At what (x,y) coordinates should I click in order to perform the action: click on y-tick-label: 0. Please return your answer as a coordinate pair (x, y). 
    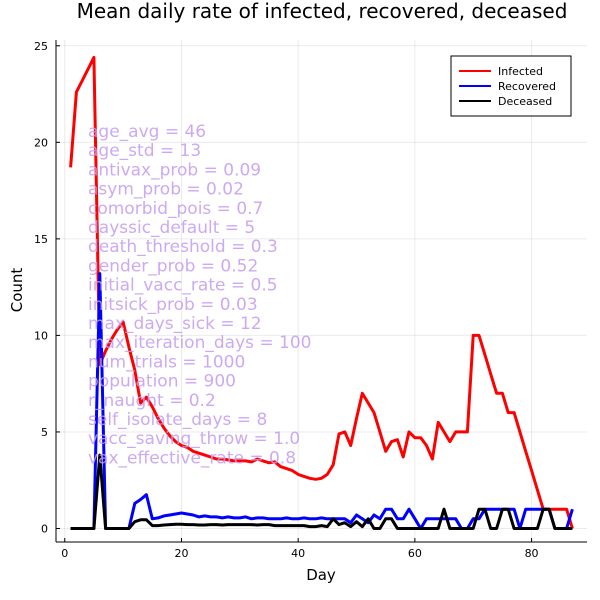
    Looking at the image, I should click on (44, 528).